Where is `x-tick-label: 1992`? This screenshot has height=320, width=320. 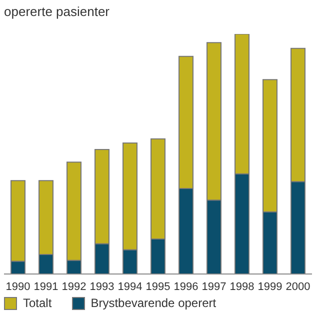
x-tick-label: 1992 is located at coordinates (74, 286).